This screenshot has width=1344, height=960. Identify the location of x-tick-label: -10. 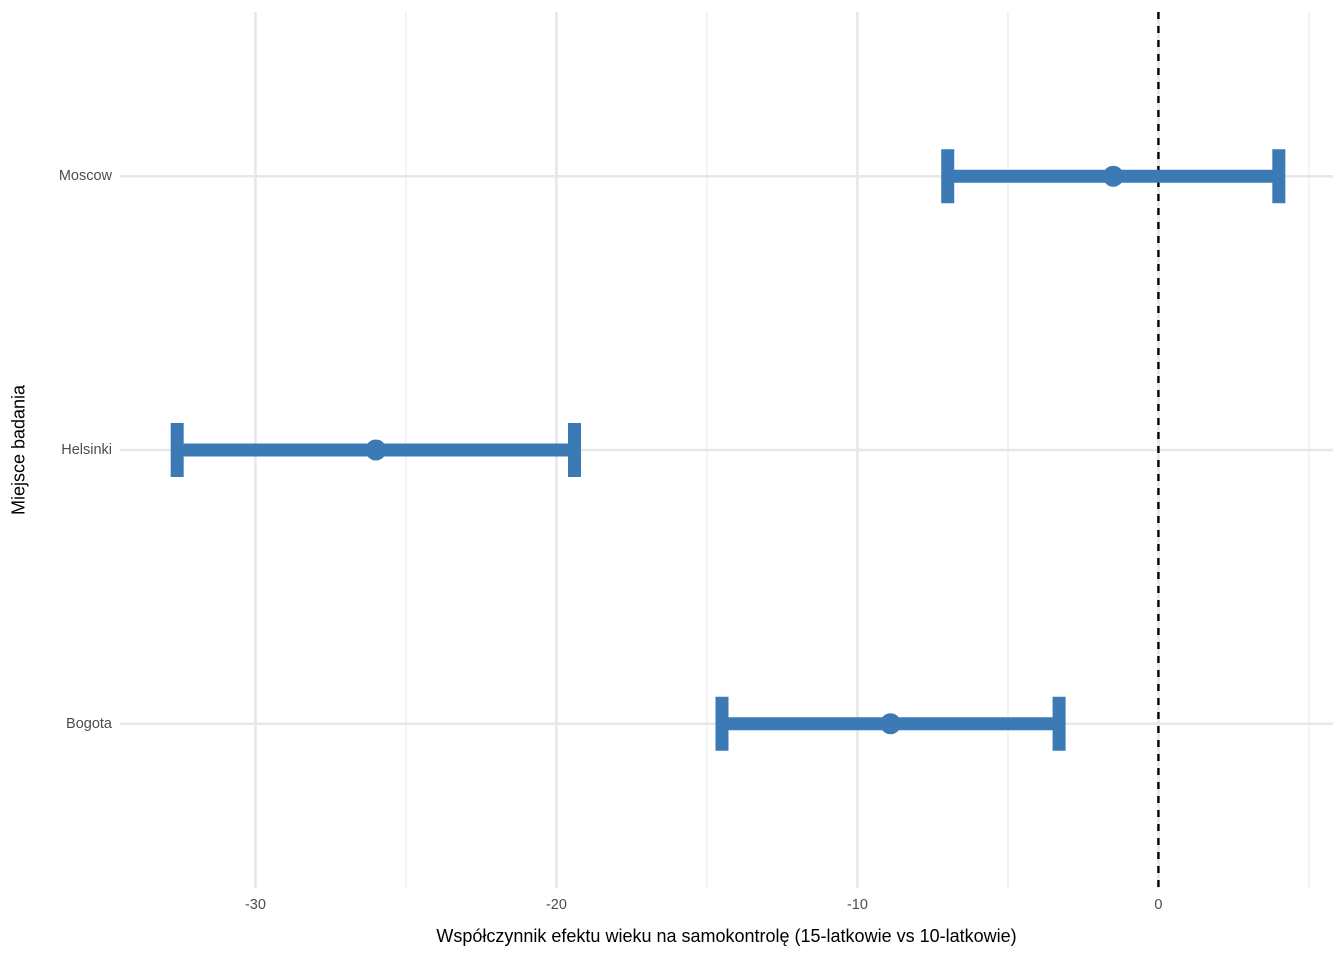
(857, 905).